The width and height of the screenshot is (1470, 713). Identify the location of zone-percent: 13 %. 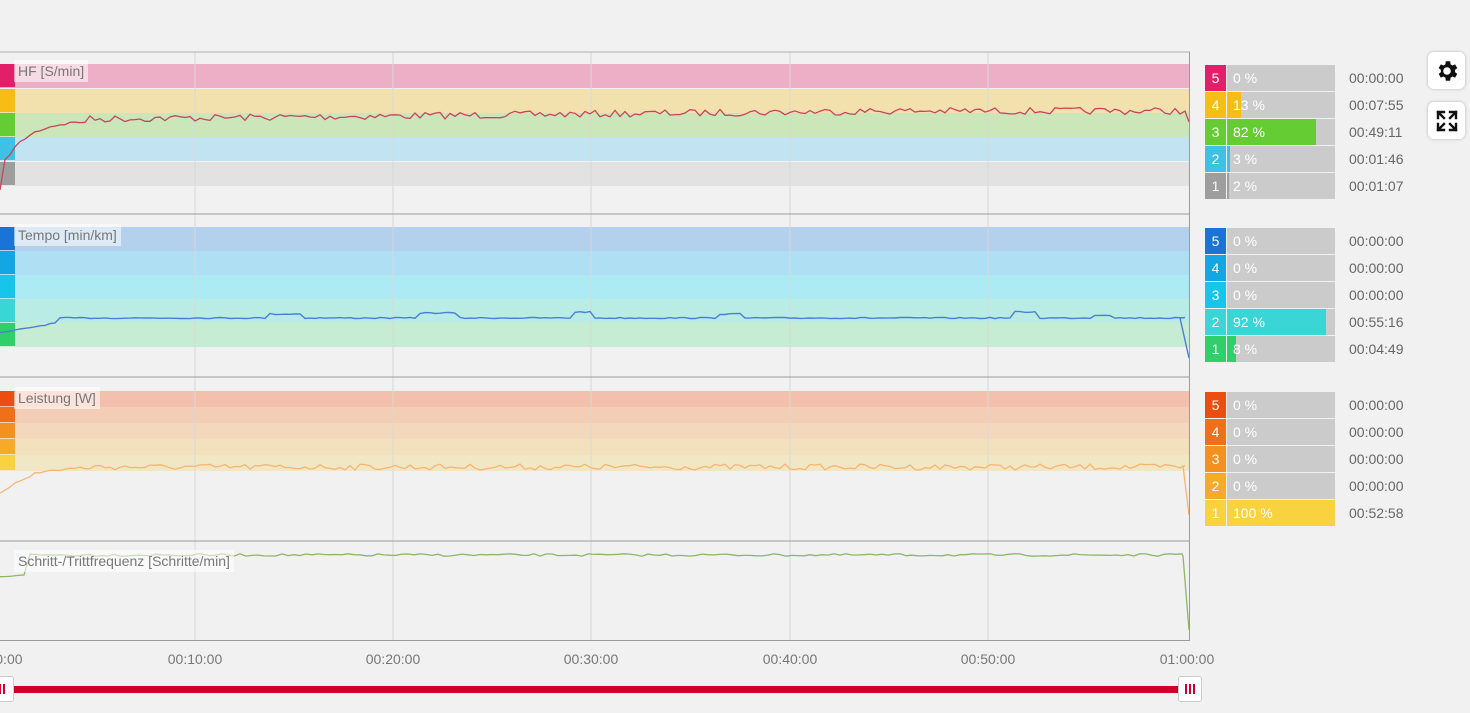
(1249, 105).